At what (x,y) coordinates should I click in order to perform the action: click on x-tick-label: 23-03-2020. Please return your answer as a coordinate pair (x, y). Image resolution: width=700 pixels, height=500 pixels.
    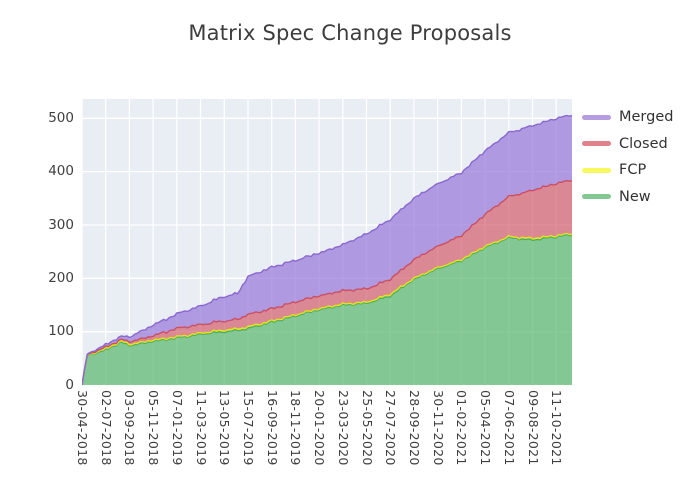
    Looking at the image, I should click on (343, 428).